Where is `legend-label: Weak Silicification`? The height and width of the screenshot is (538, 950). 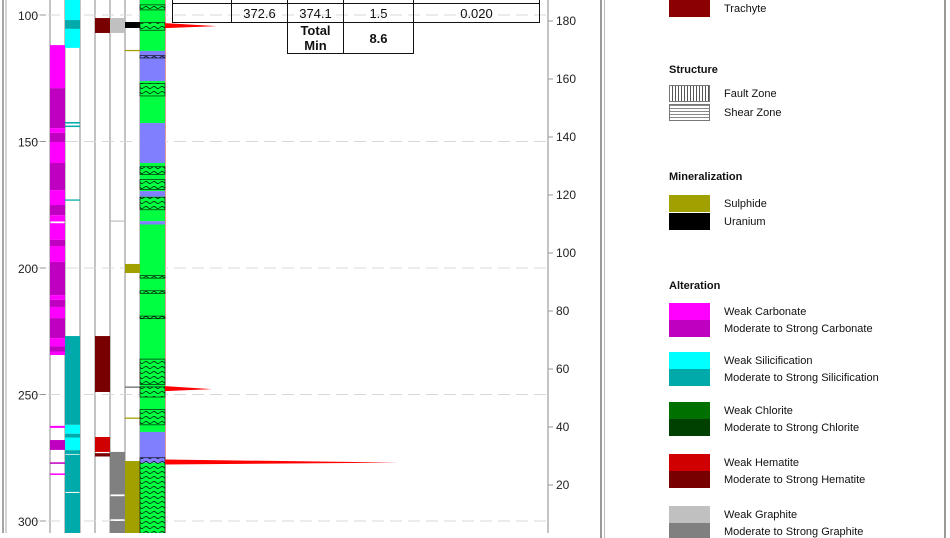 legend-label: Weak Silicification is located at coordinates (768, 360).